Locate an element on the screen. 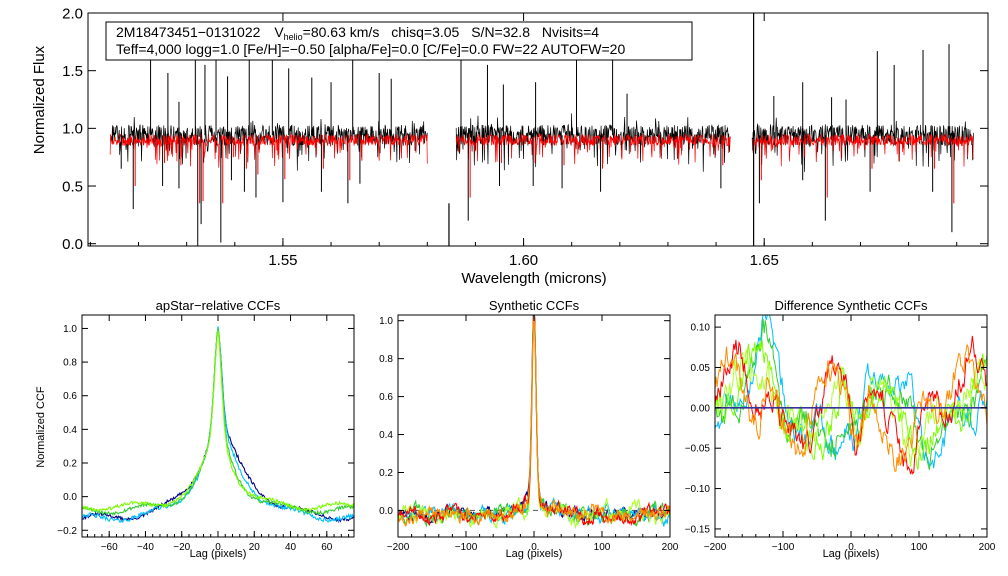 The height and width of the screenshot is (576, 1008). vhelio-subscript: helio is located at coordinates (293, 37).